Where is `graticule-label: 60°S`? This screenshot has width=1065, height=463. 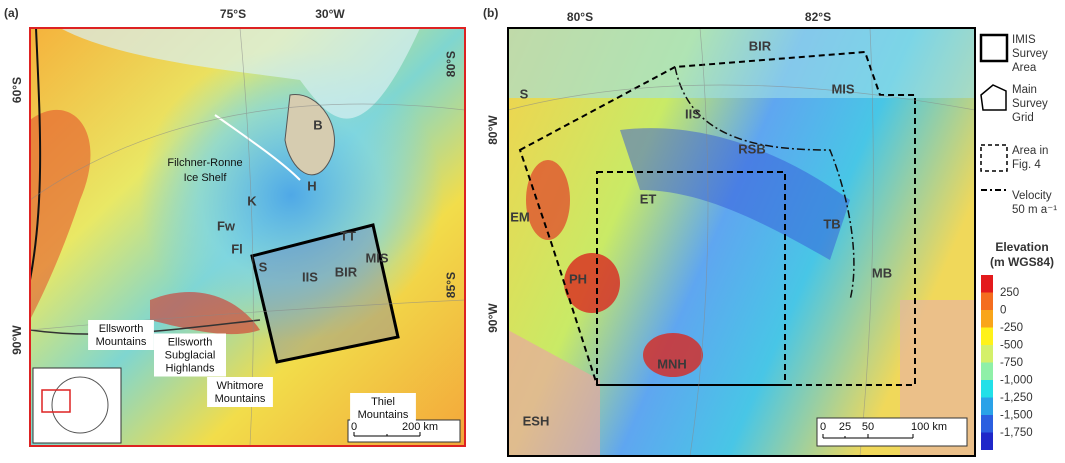
graticule-label: 60°S is located at coordinates (17, 90).